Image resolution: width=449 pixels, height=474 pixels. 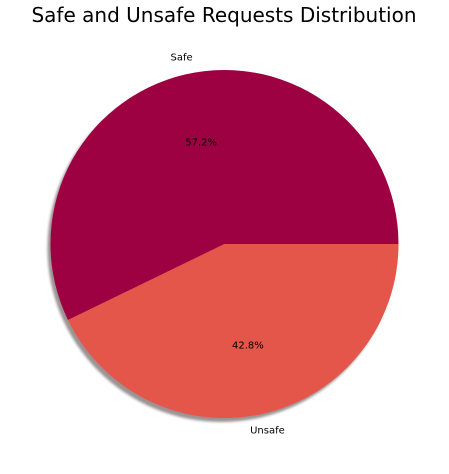 What do you see at coordinates (267, 431) in the screenshot?
I see `slice-label-unsafe: Unsafe` at bounding box center [267, 431].